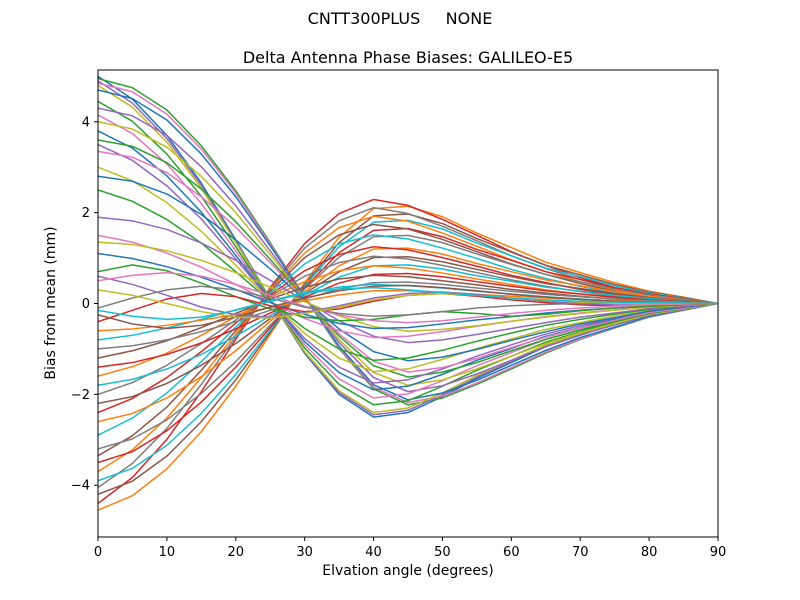 Image resolution: width=800 pixels, height=600 pixels. I want to click on axes-title: Delta Antenna Phase Biases: GALILEO-E5, so click(408, 57).